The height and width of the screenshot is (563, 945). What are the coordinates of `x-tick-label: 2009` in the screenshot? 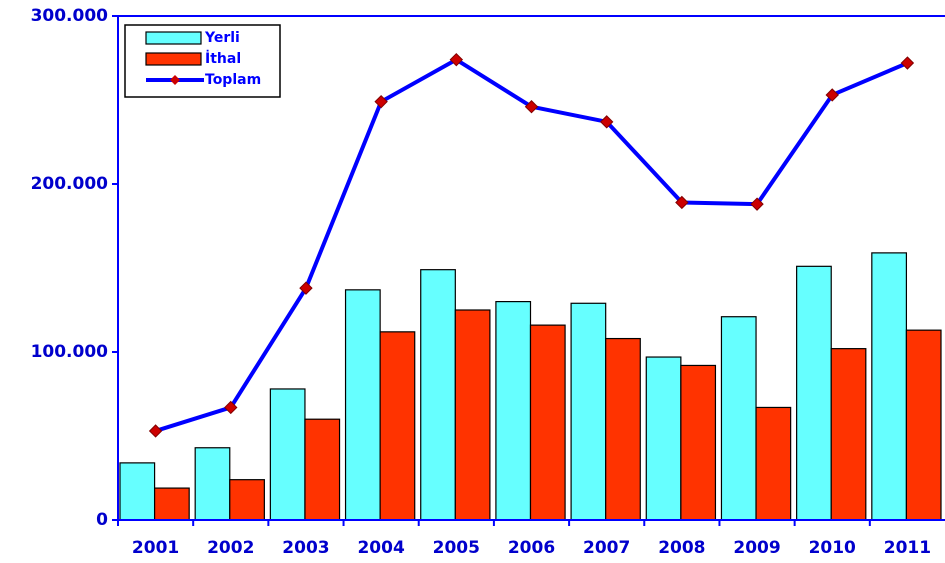 It's located at (756, 548).